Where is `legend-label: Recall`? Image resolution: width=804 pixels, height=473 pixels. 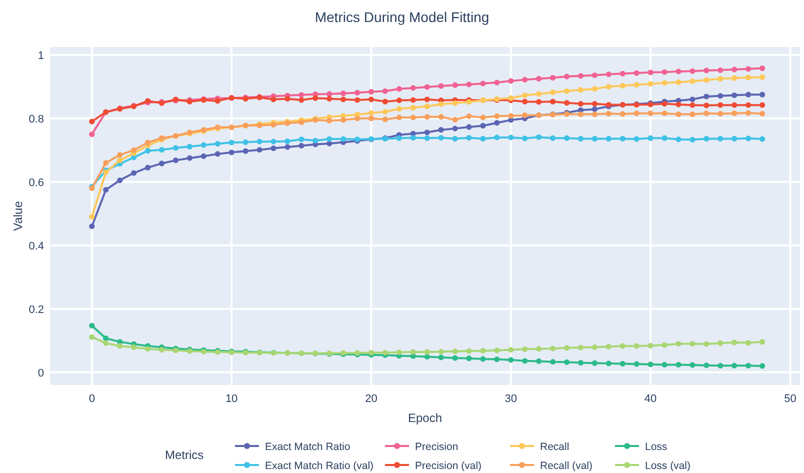 legend-label: Recall is located at coordinates (555, 447).